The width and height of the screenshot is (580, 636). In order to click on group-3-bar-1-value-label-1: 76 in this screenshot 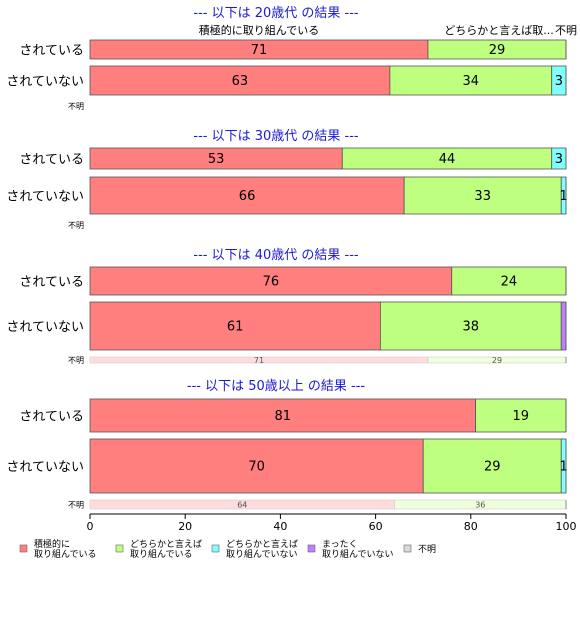, I will do `click(271, 282)`.